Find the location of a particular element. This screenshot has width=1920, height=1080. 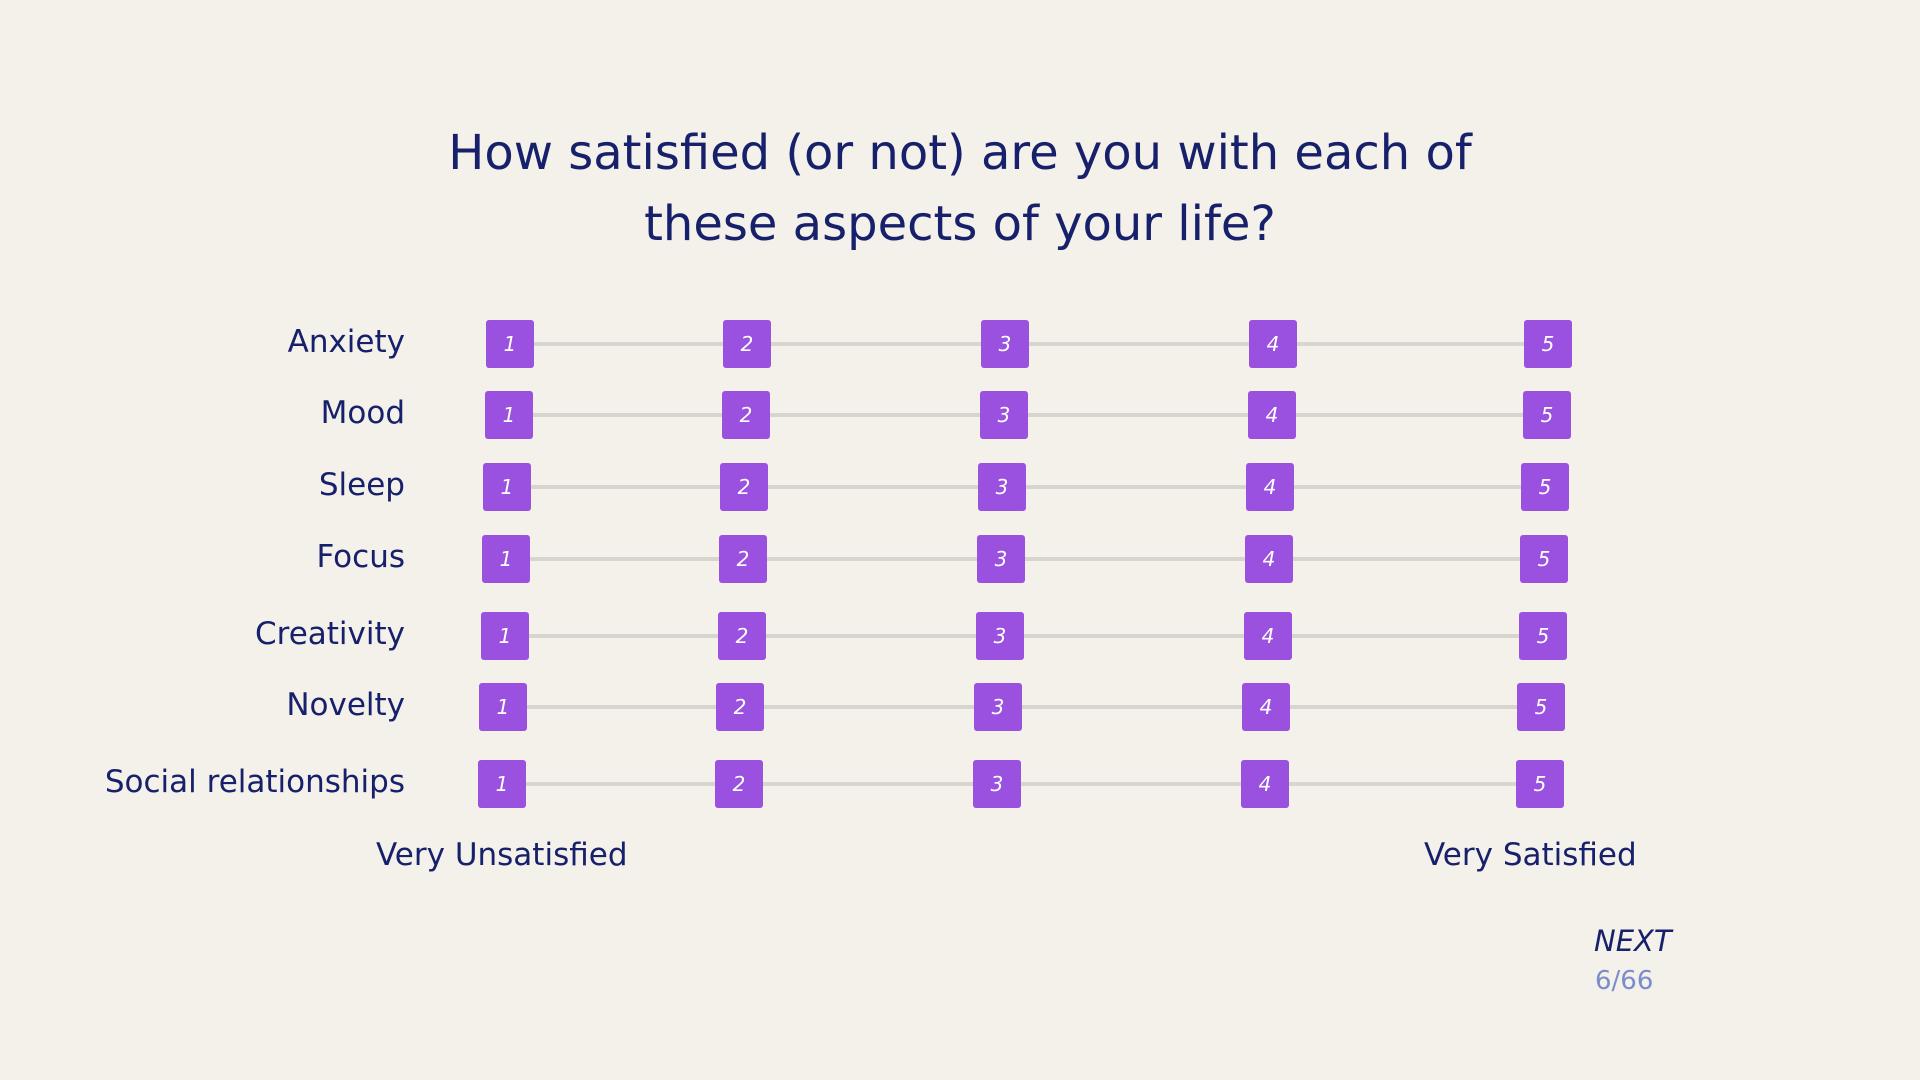

rating-row-novelty: Novelty 1 2 3 4 5 is located at coordinates (960, 707).